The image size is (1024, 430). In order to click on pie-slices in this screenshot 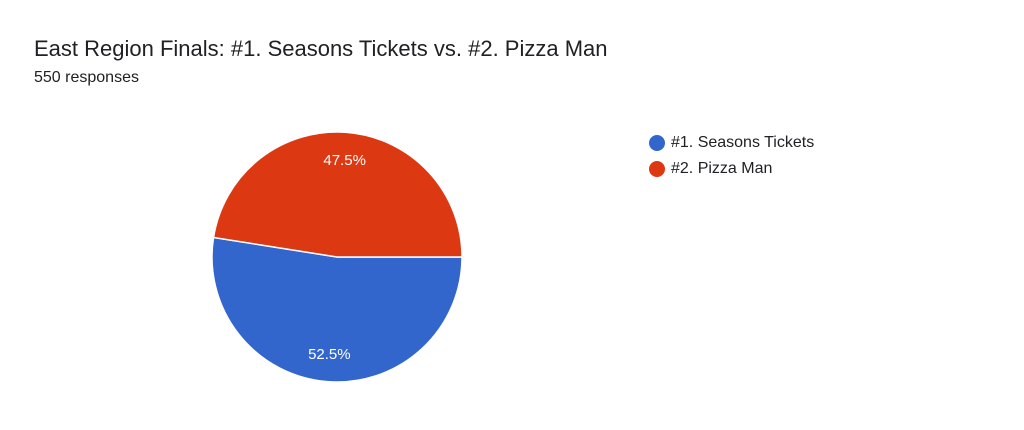, I will do `click(337, 257)`.